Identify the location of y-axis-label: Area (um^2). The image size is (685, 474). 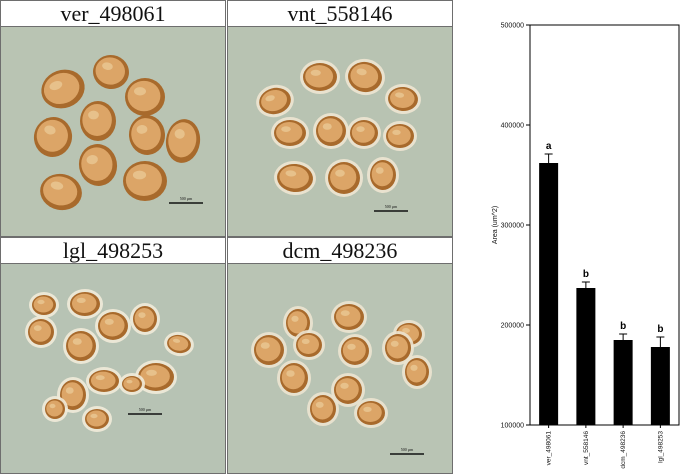
(495, 225).